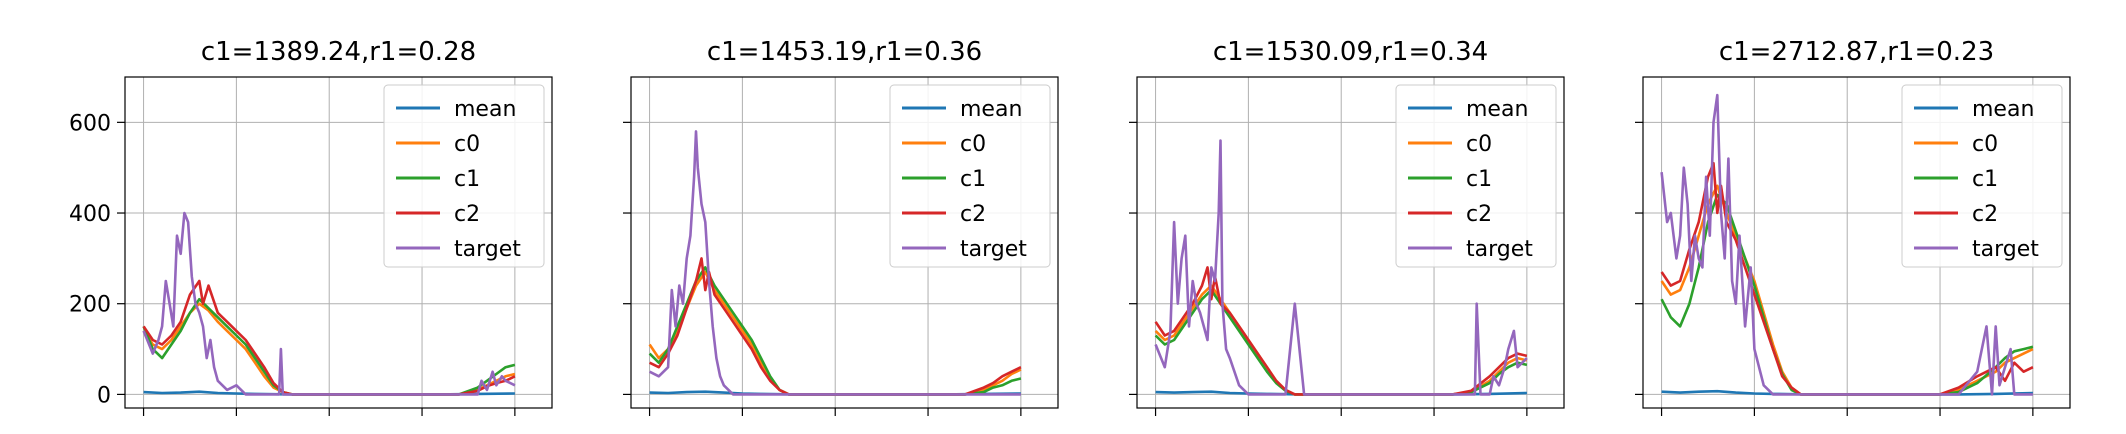 The image size is (2126, 434). What do you see at coordinates (844, 52) in the screenshot?
I see `chart-title: c1=1453.19,r1=0.36` at bounding box center [844, 52].